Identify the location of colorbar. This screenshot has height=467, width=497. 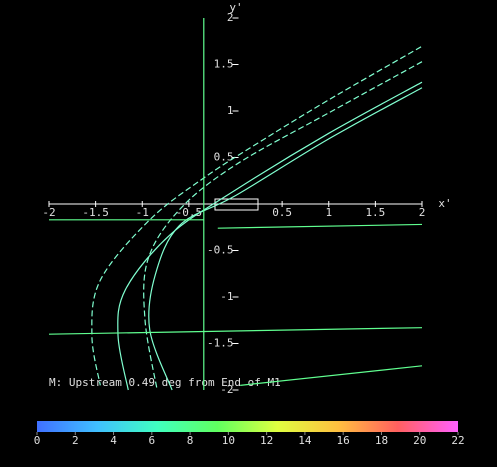
(247, 426).